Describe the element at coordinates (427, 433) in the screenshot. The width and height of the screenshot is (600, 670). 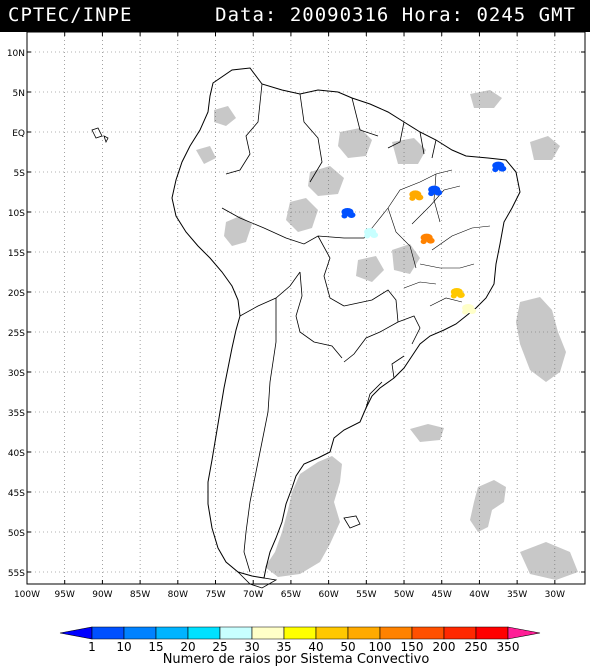
I see `cloud-uruguay` at that location.